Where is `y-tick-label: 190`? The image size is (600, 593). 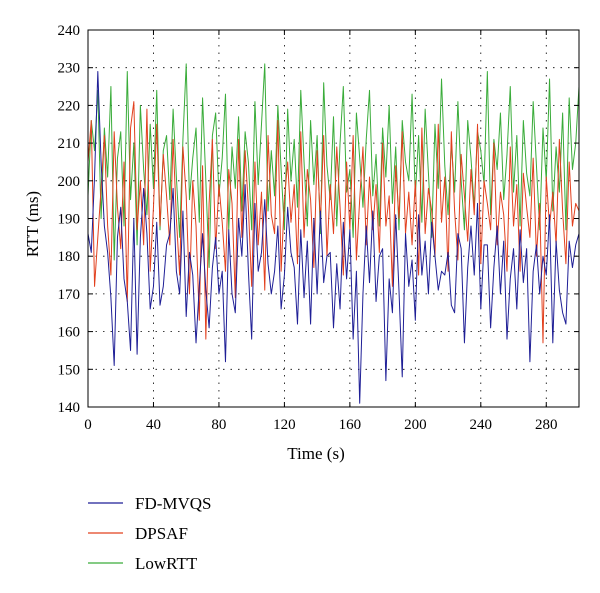
y-tick-label: 190 is located at coordinates (69, 220).